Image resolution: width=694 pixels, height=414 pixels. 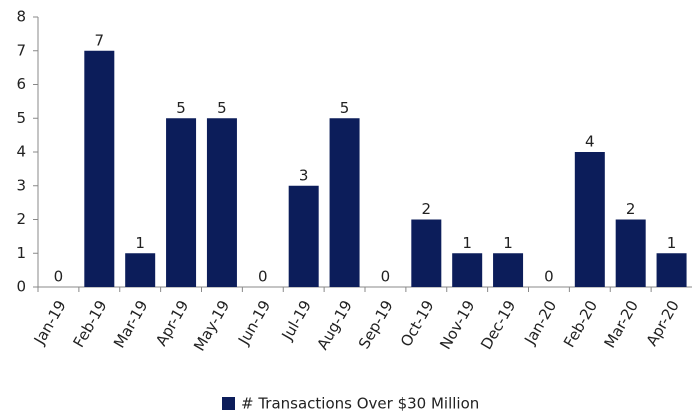 What do you see at coordinates (663, 323) in the screenshot?
I see `x-tick-label: Apr-20` at bounding box center [663, 323].